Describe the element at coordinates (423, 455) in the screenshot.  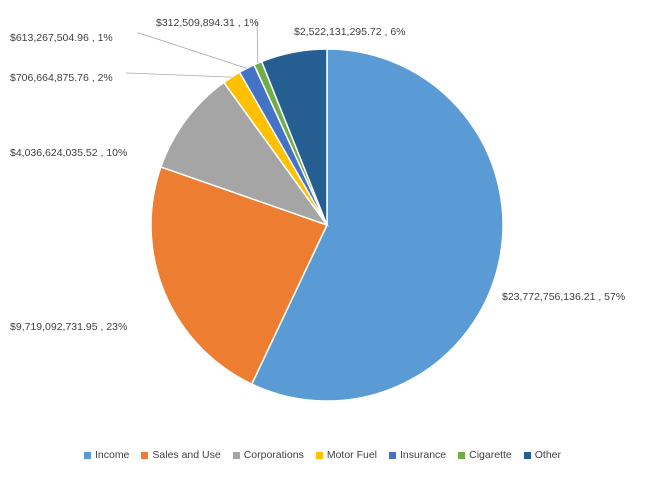
I see `legend-label: Insurance` at that location.